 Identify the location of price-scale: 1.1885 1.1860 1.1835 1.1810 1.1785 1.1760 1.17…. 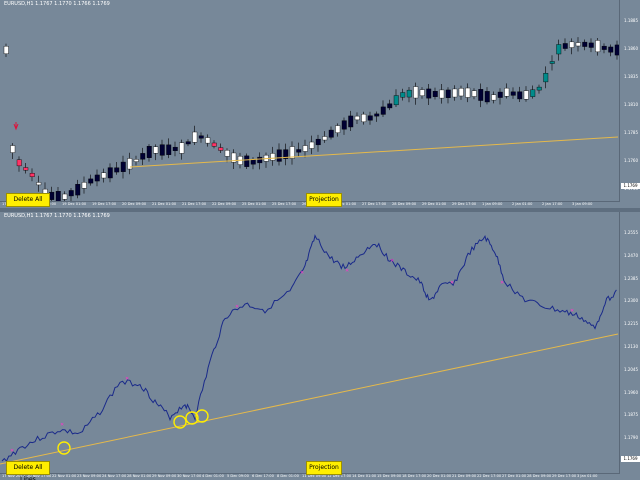
(629, 101).